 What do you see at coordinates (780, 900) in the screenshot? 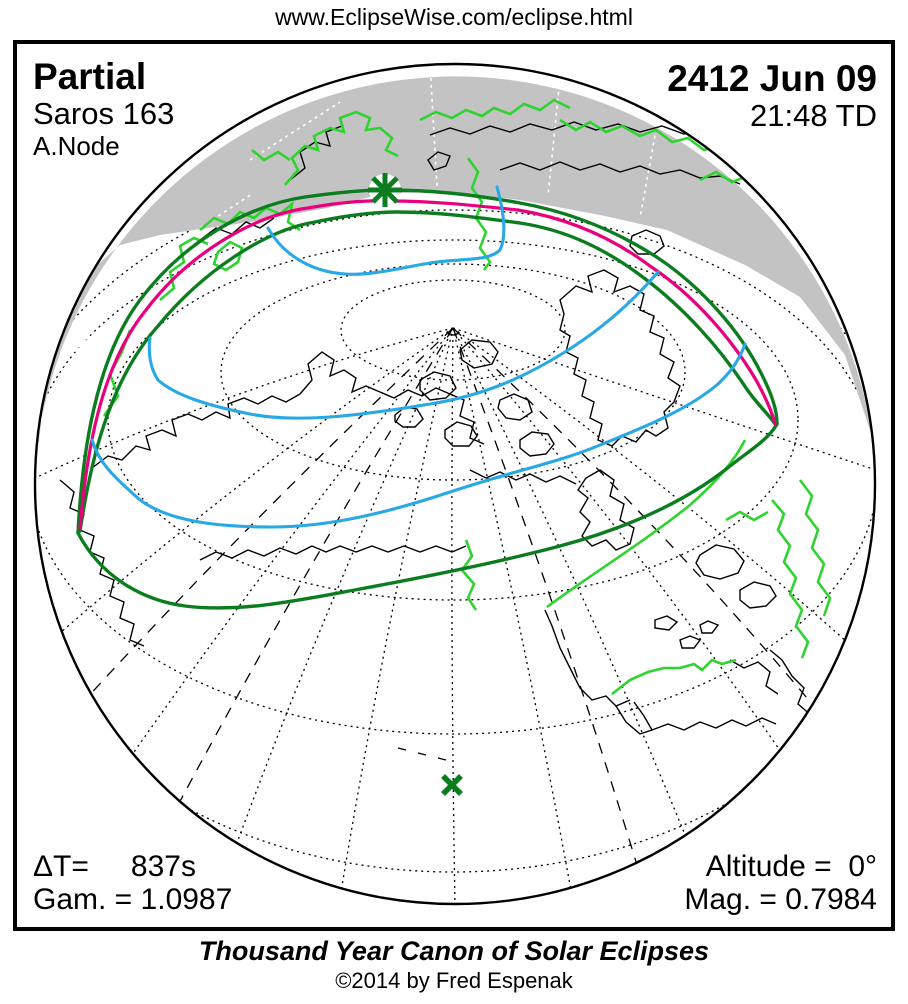
I see `magnitude-row: Mag. = 0.7984` at bounding box center [780, 900].